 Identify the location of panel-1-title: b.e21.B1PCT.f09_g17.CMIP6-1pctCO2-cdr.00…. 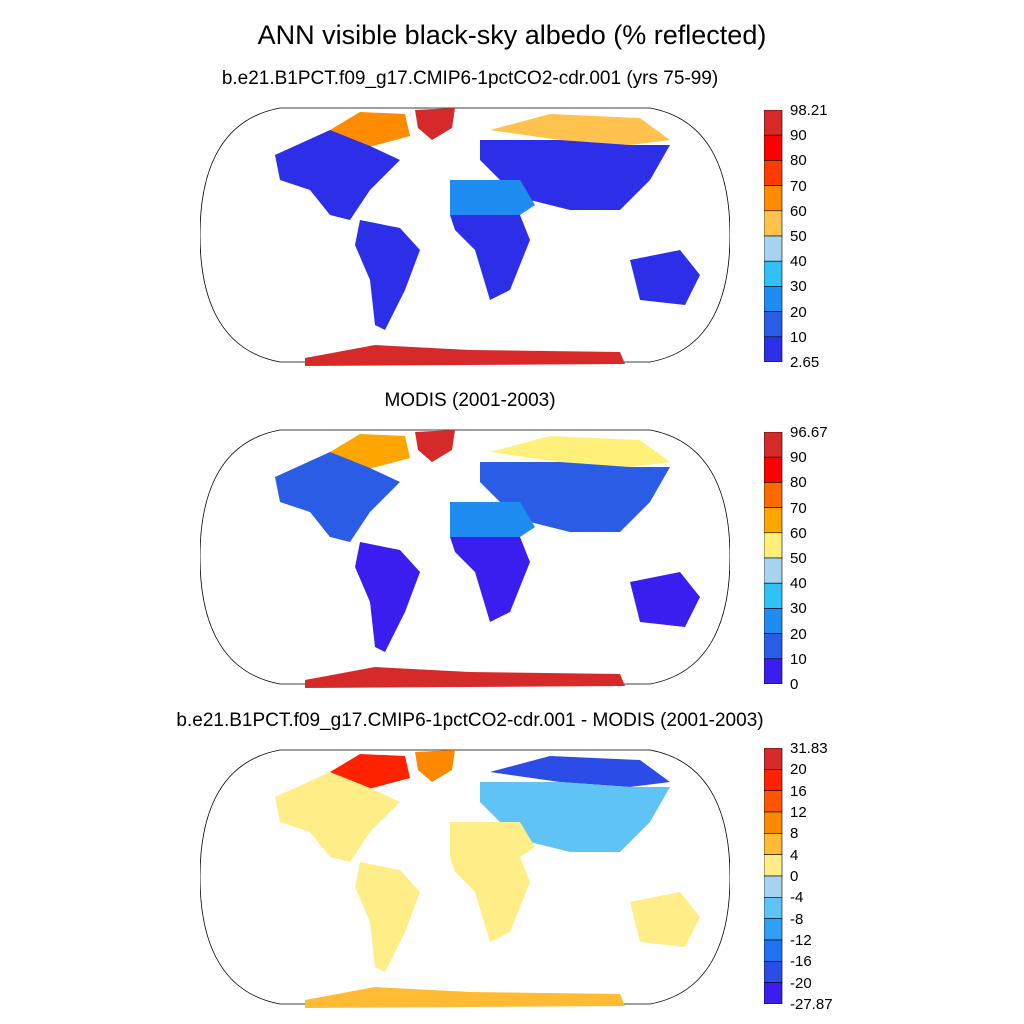
(470, 78).